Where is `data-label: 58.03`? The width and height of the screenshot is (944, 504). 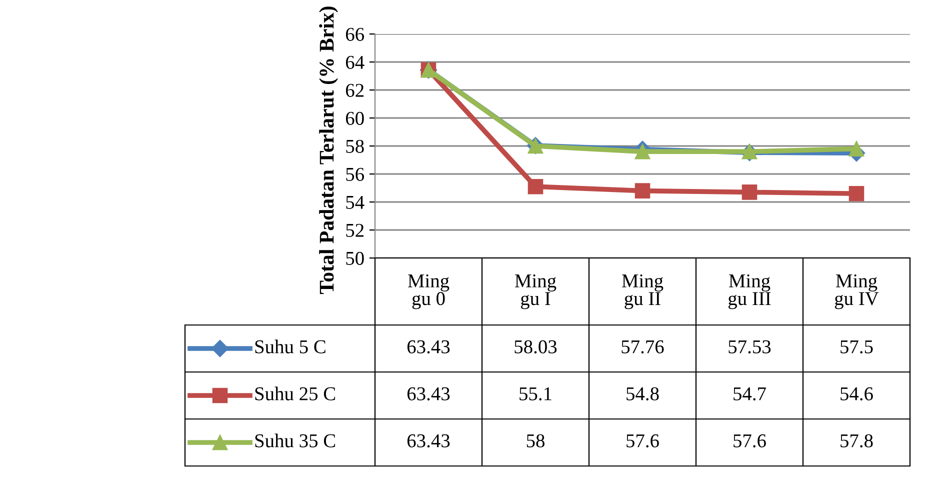
data-label: 58.03 is located at coordinates (535, 347).